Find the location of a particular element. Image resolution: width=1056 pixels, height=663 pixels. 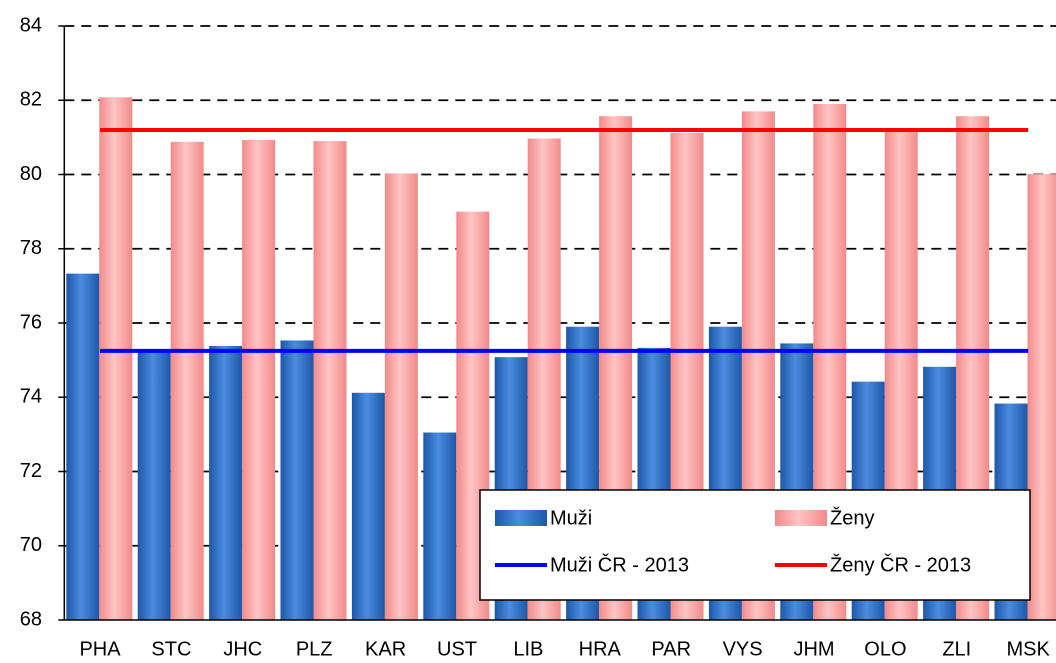

x-tick-label: KAR is located at coordinates (385, 649).